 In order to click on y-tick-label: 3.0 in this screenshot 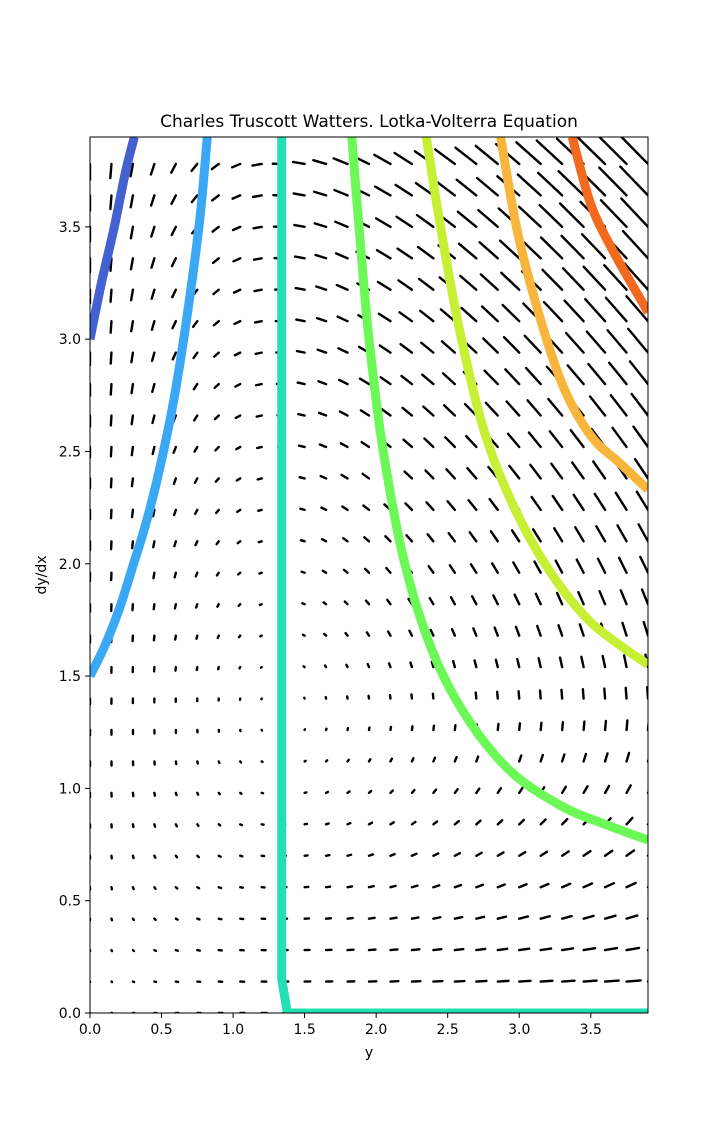, I will do `click(70, 340)`.